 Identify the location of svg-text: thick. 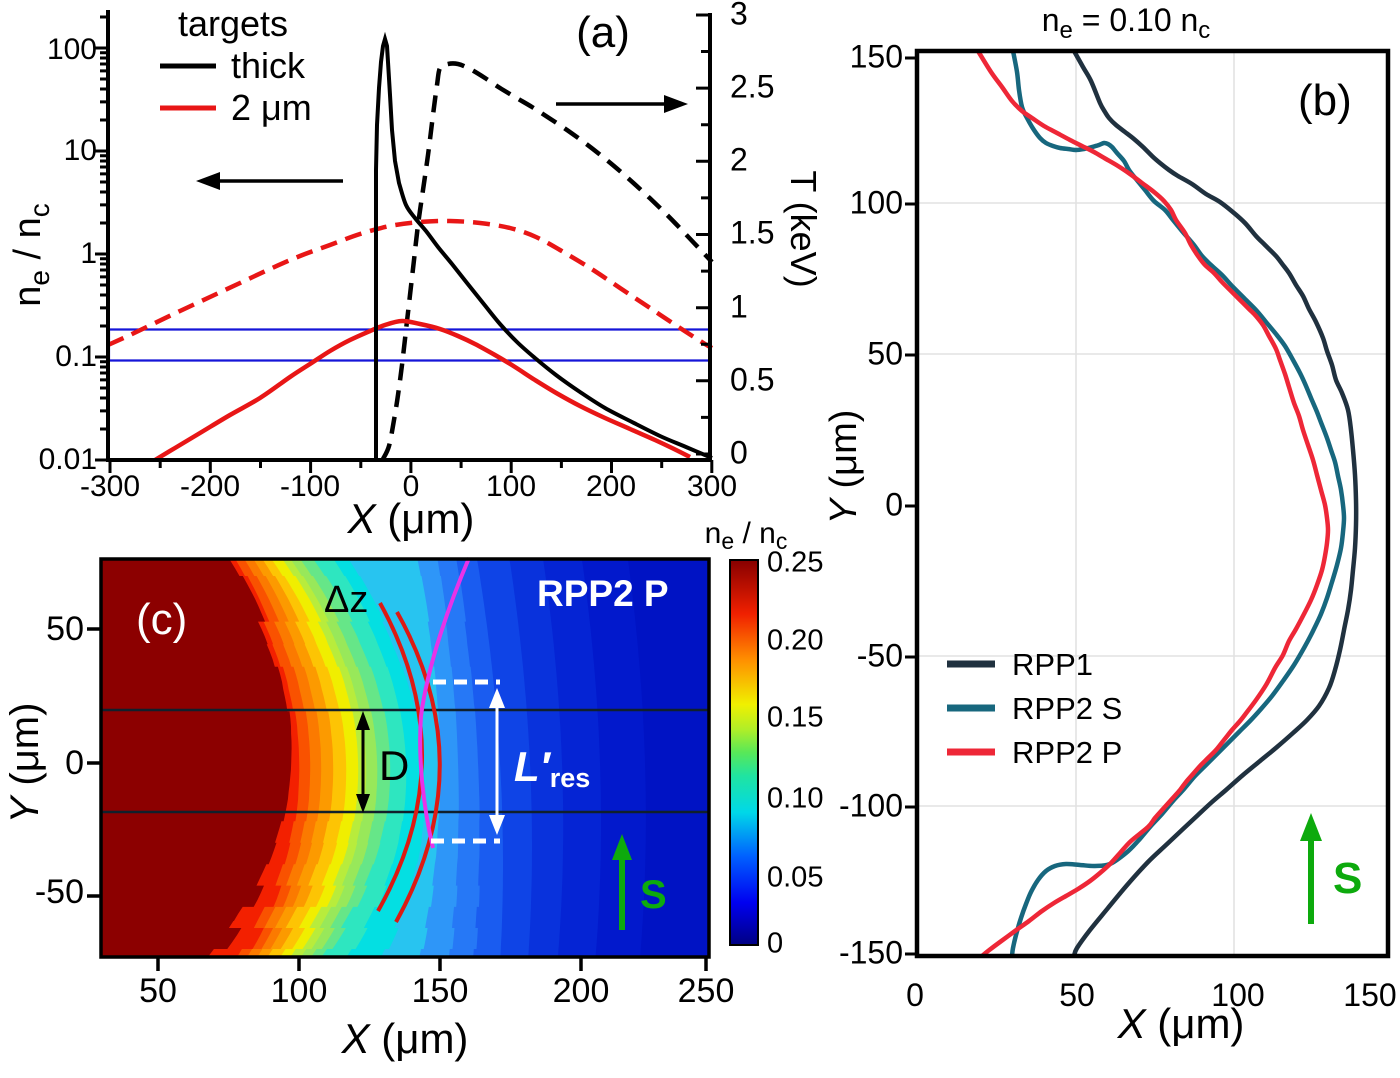
(268, 65).